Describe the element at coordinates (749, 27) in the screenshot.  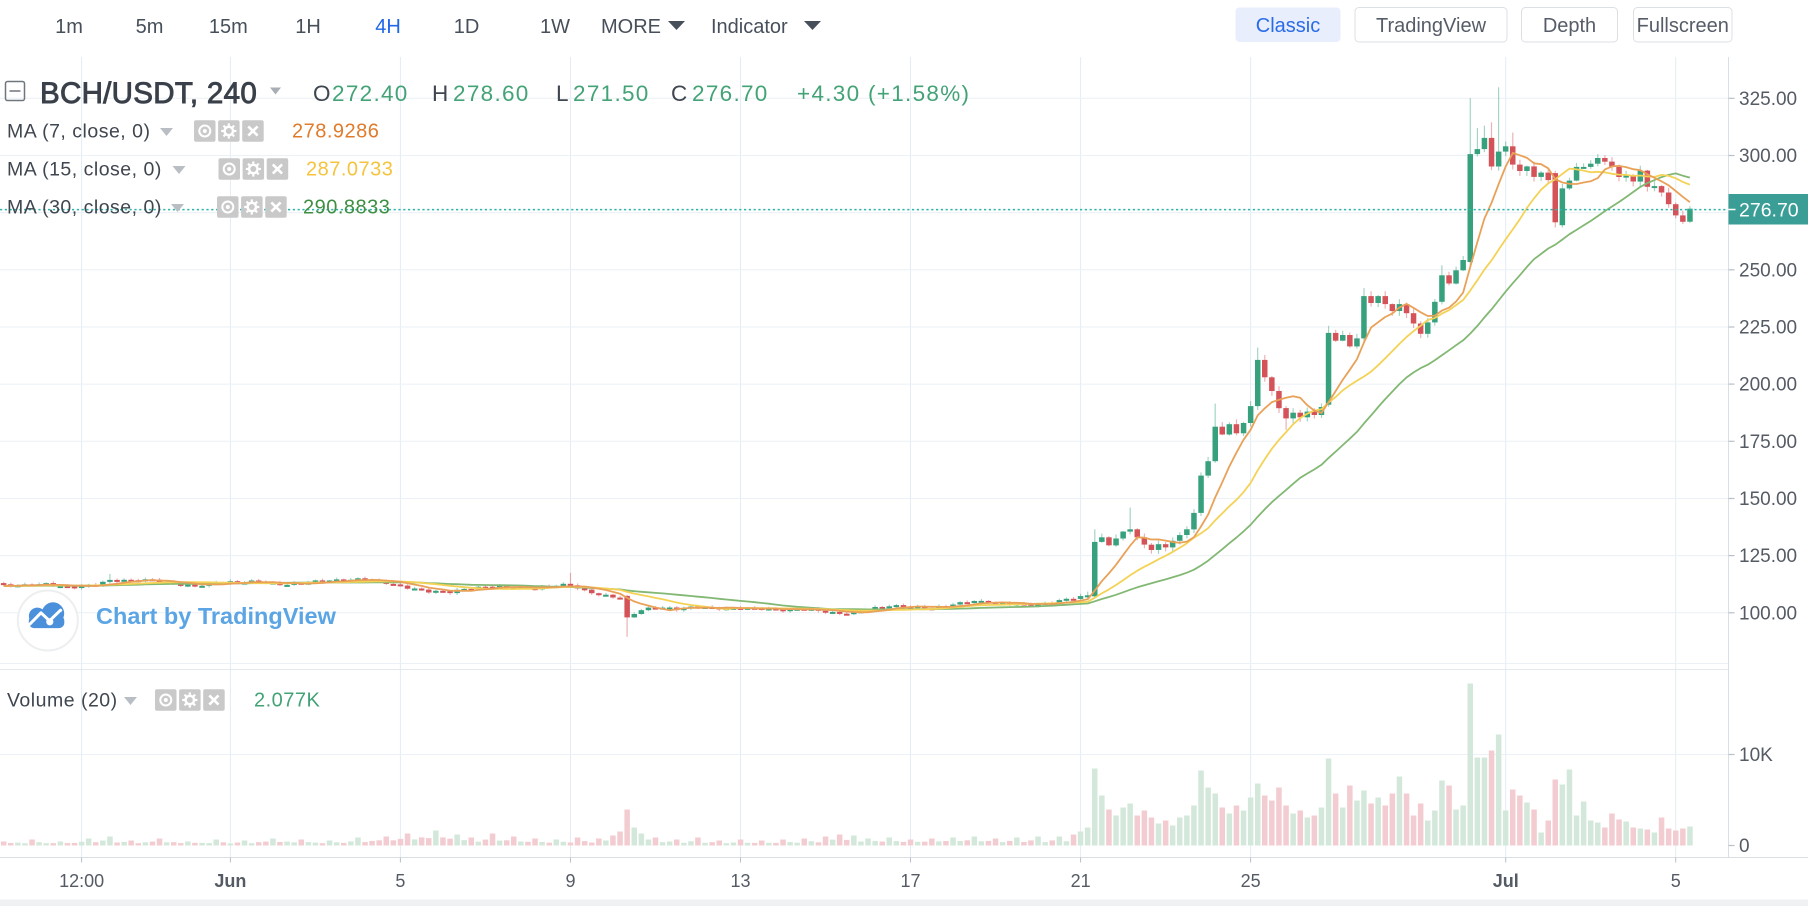
I see `svg-text: Indicator` at that location.